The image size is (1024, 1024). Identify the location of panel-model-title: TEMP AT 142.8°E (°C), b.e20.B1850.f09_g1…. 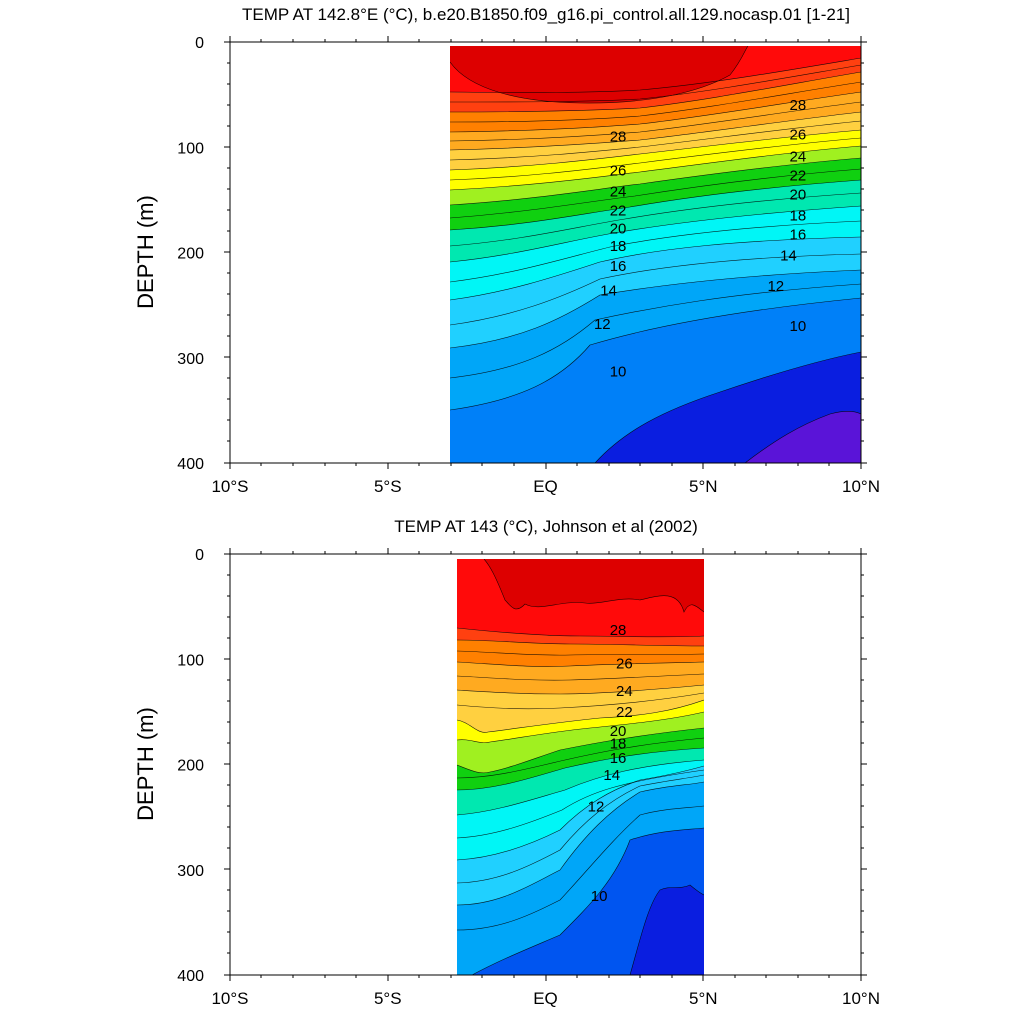
(546, 14).